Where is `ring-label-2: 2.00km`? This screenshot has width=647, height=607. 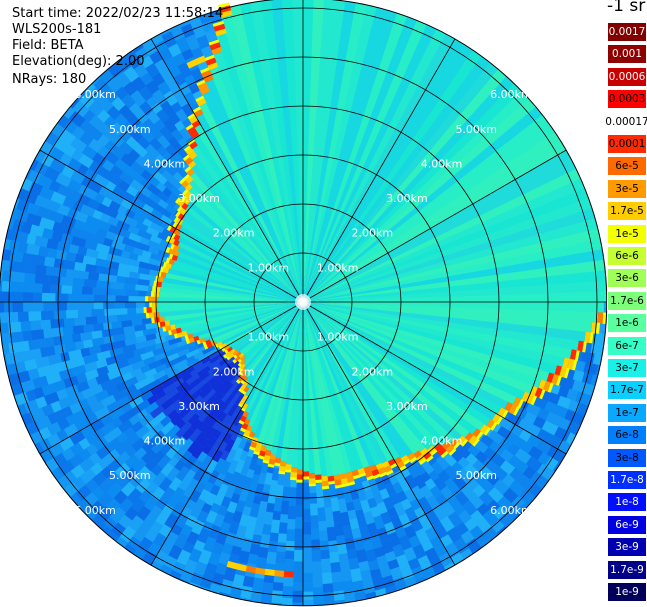 ring-label-2: 2.00km is located at coordinates (373, 371).